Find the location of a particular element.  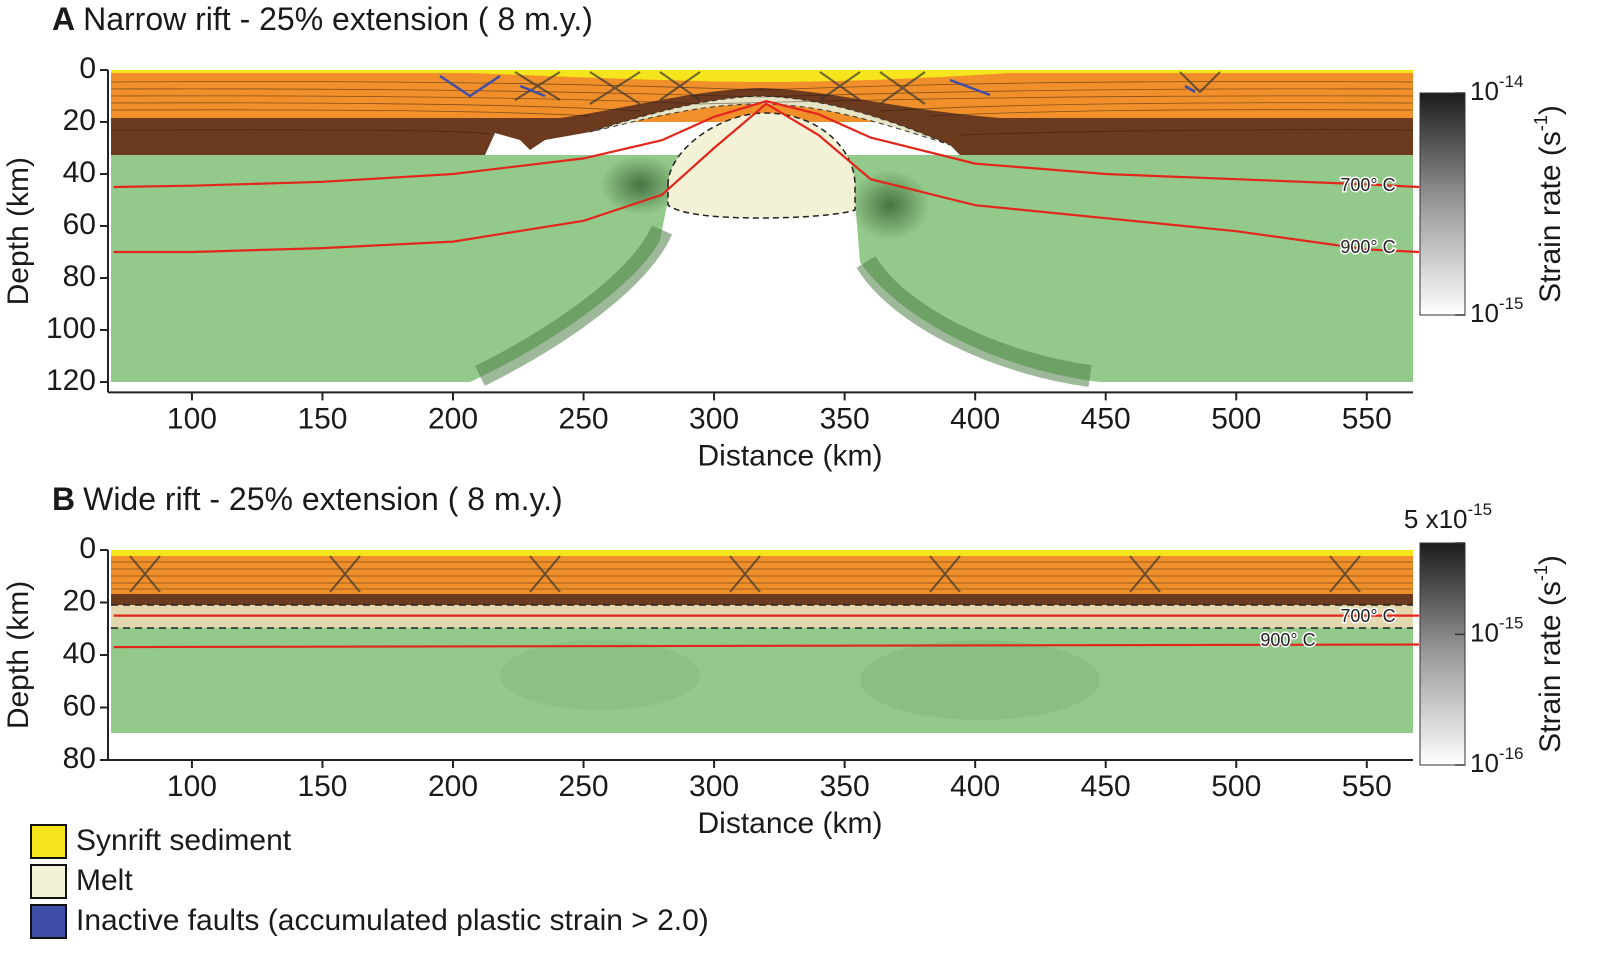

colorbar-tick-label: 10-14 is located at coordinates (1497, 88).